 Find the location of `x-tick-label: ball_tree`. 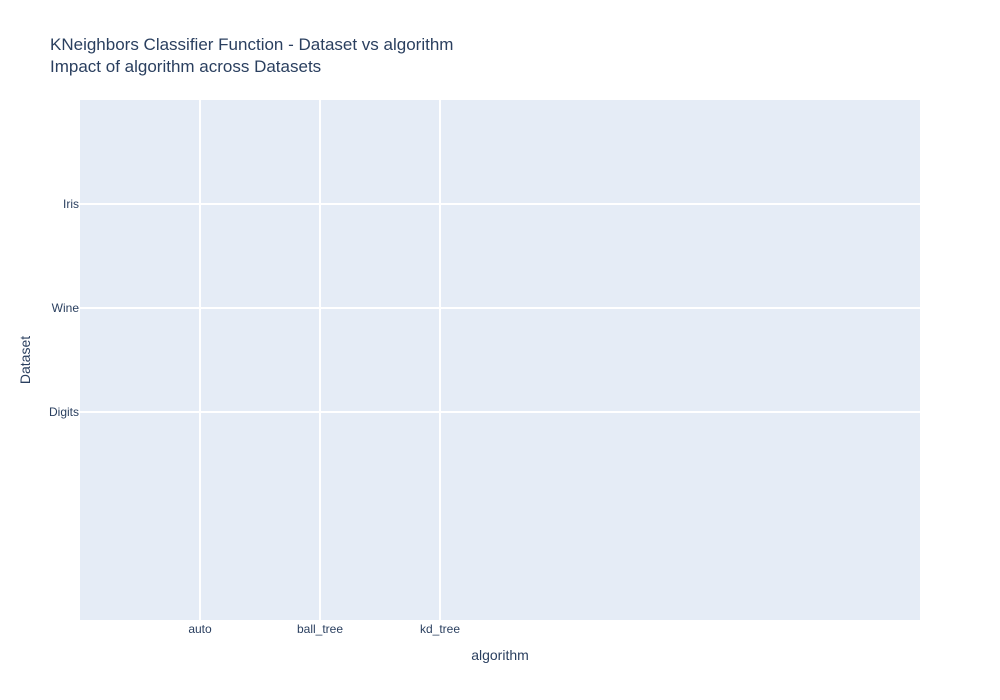

x-tick-label: ball_tree is located at coordinates (320, 629).